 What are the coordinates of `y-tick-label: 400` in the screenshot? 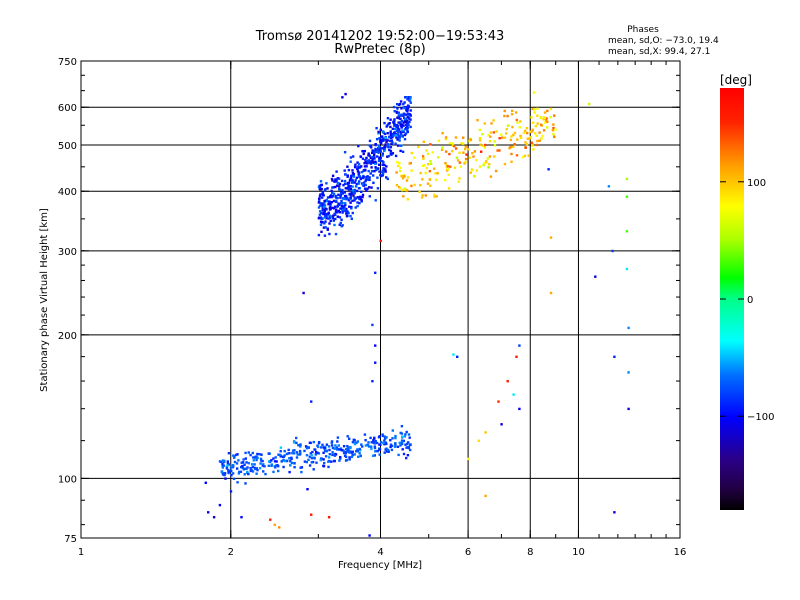 It's located at (67, 192).